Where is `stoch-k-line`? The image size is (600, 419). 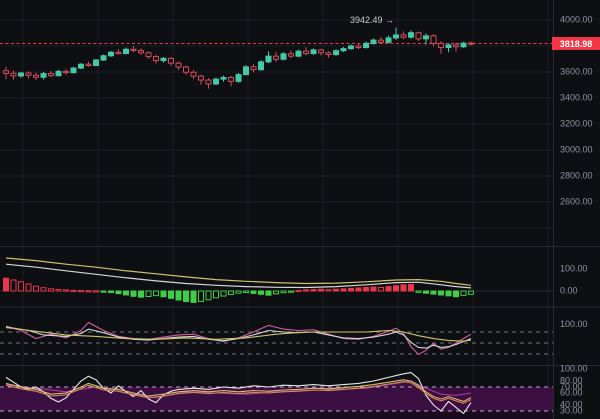
stoch-k-line is located at coordinates (238, 393).